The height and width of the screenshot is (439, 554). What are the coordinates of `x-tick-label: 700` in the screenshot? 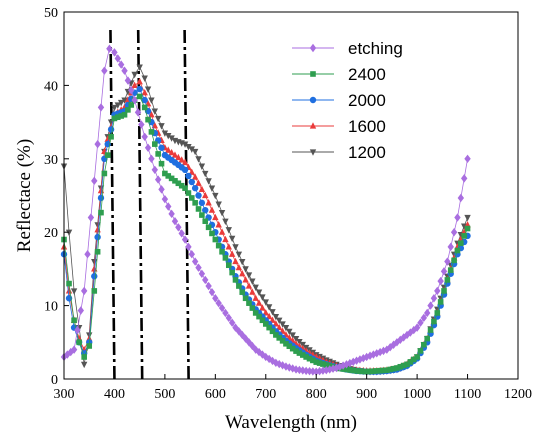 It's located at (265, 394).